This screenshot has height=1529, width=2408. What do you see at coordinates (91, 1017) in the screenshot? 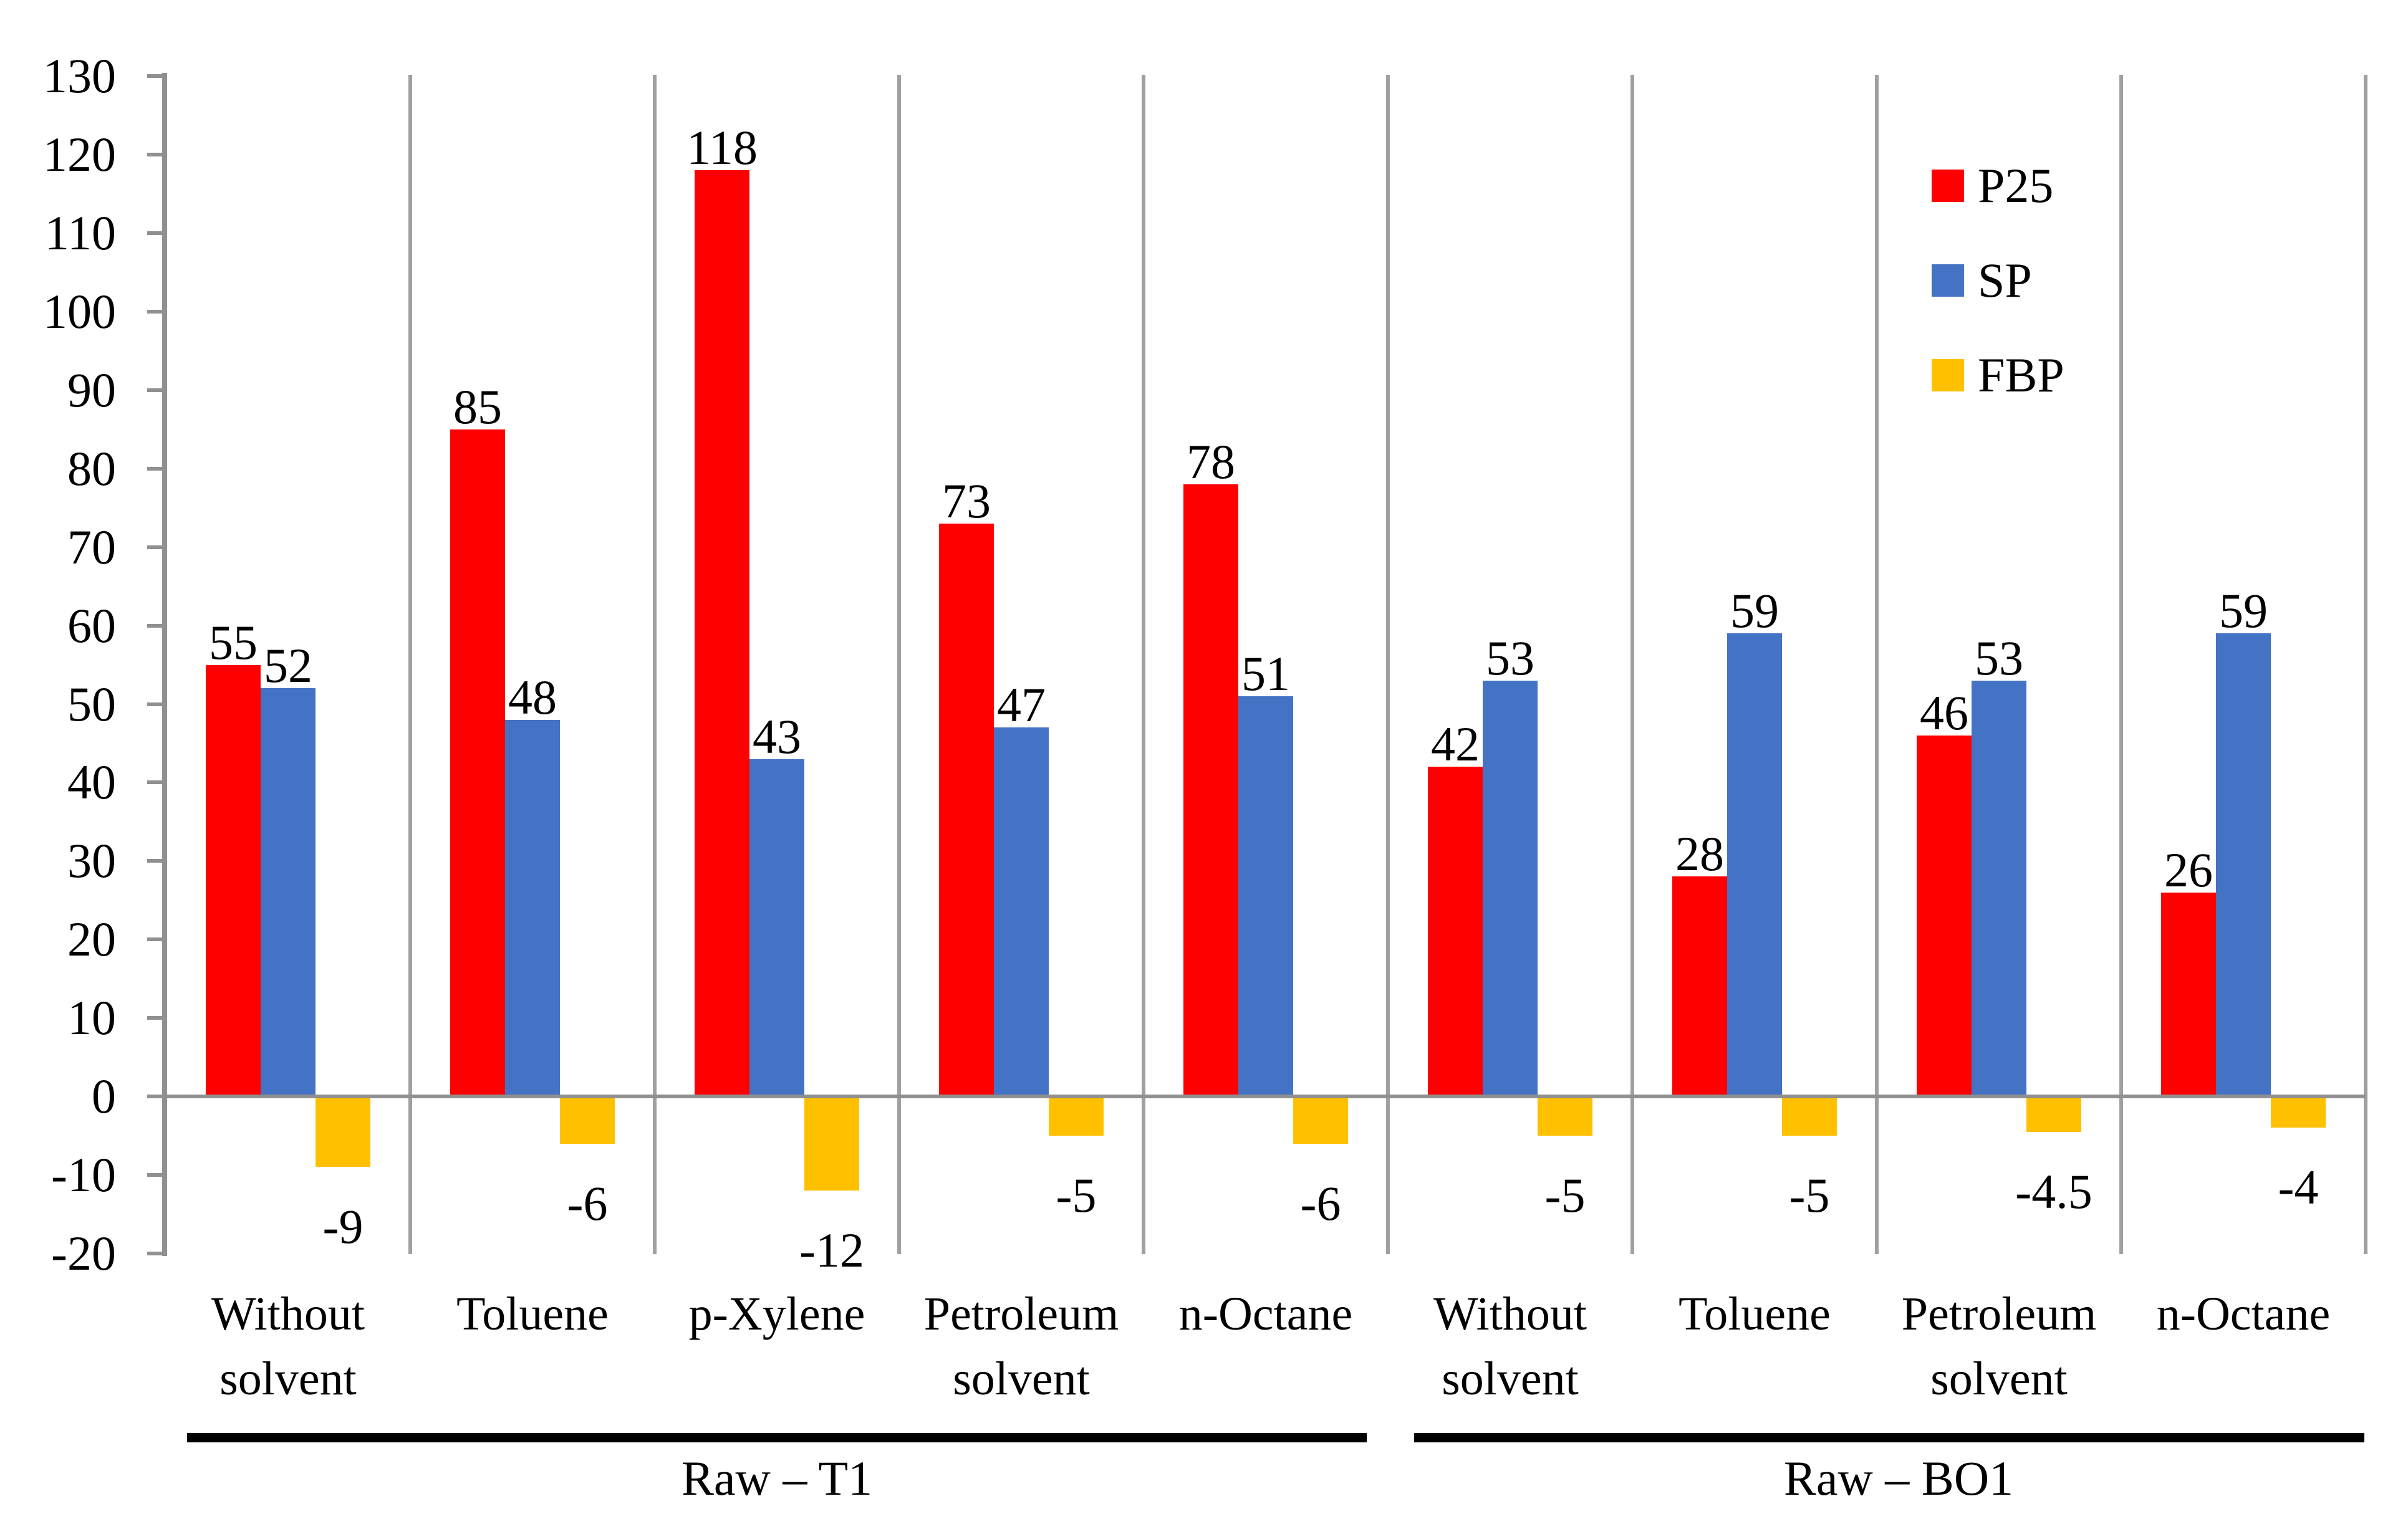
I see `y-axis-tick-label: 10` at bounding box center [91, 1017].